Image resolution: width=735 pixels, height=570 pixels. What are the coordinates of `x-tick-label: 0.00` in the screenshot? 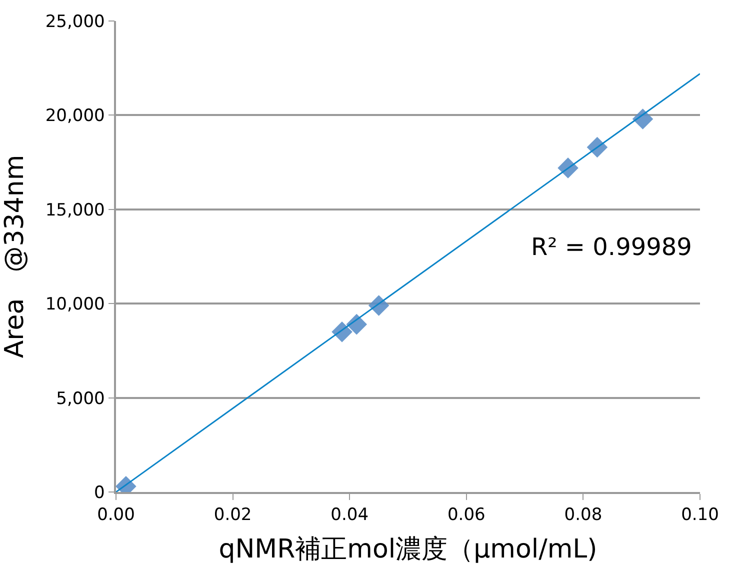 It's located at (116, 515).